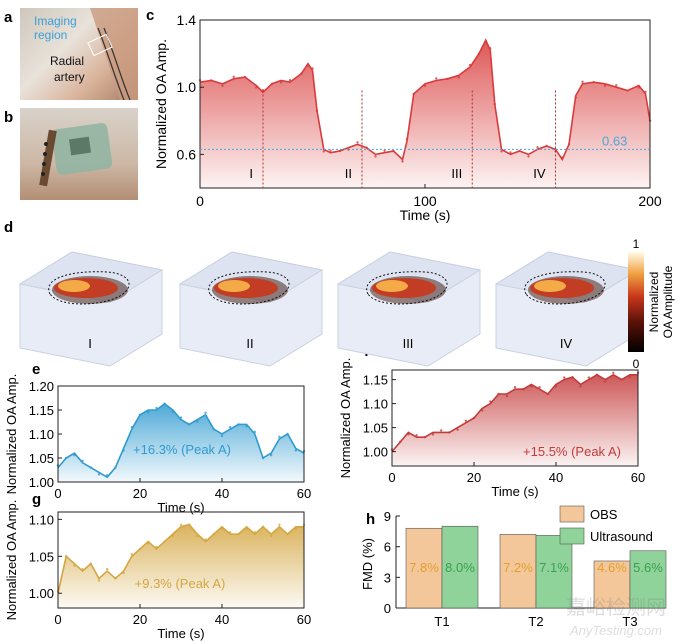 This screenshot has height=644, width=680. Describe the element at coordinates (572, 451) in the screenshot. I see `peak-annotation-f: +15.5% (Peak A)` at that location.